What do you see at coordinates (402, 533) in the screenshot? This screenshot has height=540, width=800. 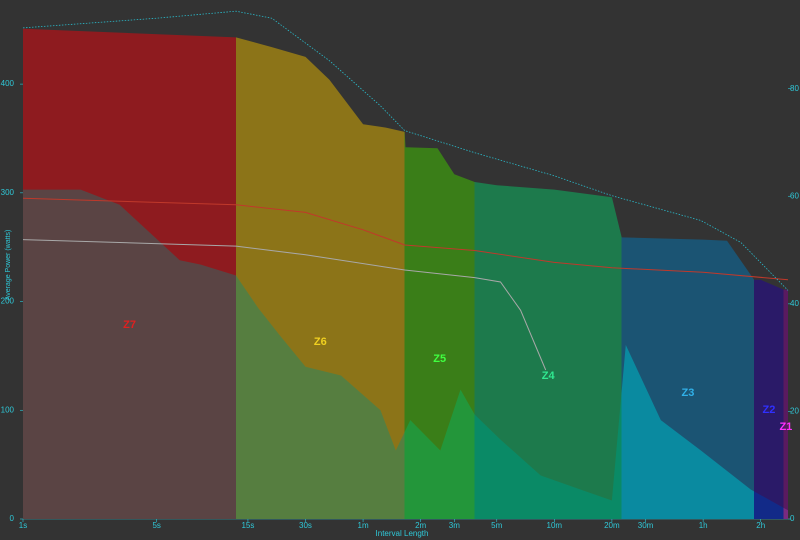 I see `x-axis-title: Interval Length` at bounding box center [402, 533].